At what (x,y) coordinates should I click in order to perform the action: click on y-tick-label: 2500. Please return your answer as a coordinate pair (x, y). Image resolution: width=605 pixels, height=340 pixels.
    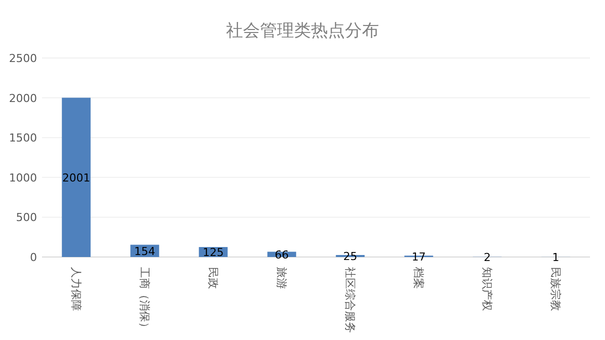
    Looking at the image, I should click on (23, 58).